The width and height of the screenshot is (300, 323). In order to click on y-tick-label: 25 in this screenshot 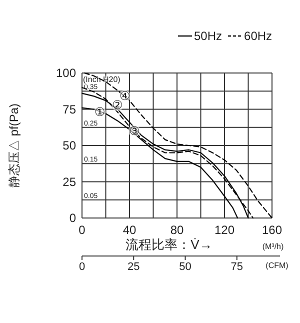, I will do `click(69, 181)`.